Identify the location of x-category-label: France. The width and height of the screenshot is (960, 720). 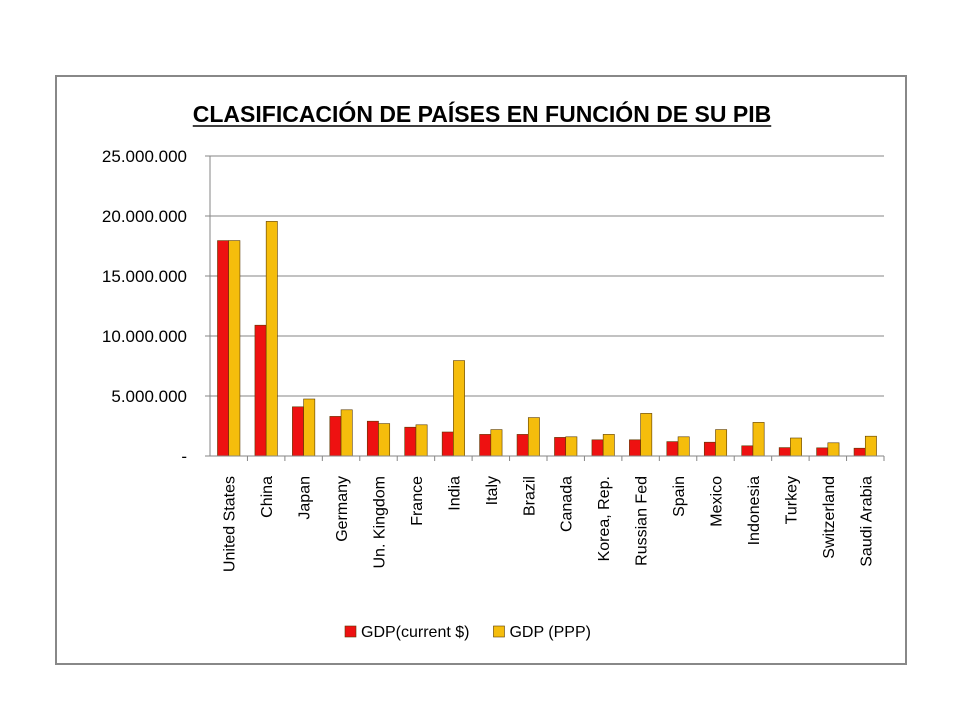
(417, 501).